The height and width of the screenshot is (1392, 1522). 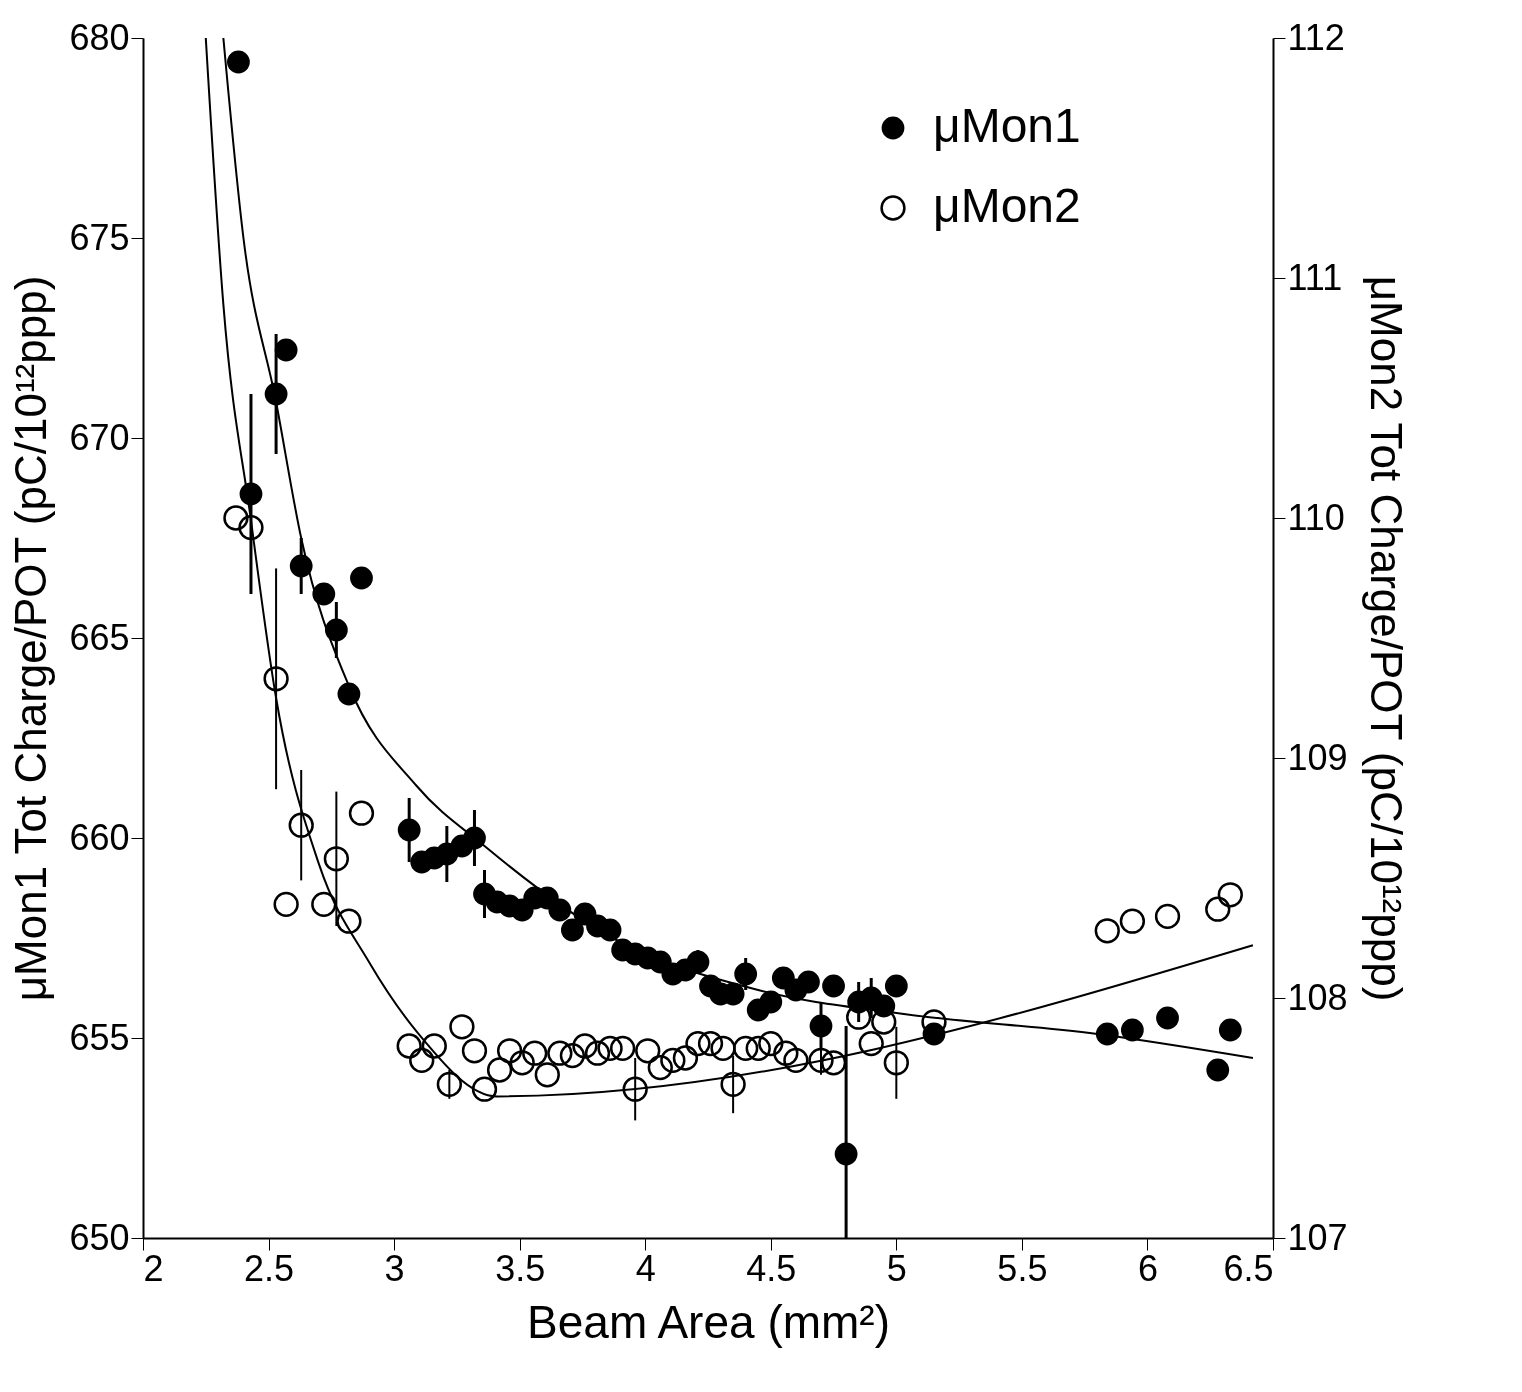 I want to click on y2-tick-label: 108, so click(x=1317, y=997).